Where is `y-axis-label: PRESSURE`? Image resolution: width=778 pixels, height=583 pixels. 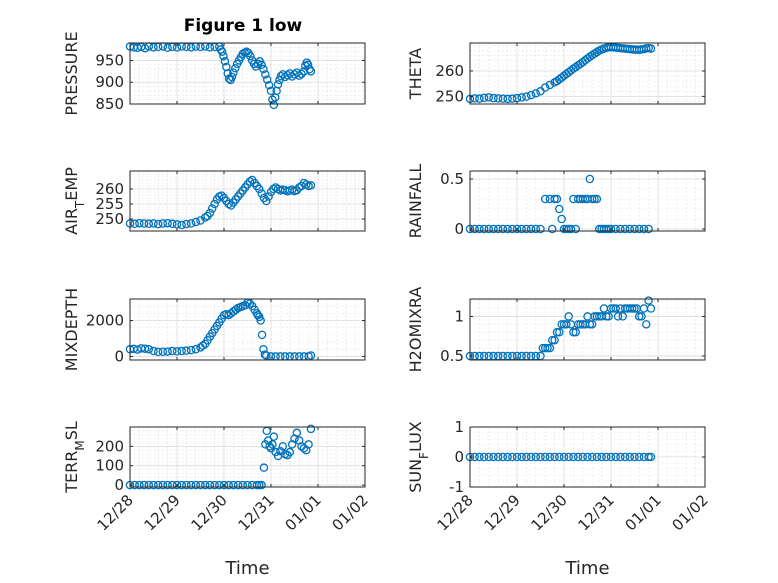 y-axis-label: PRESSURE is located at coordinates (71, 73).